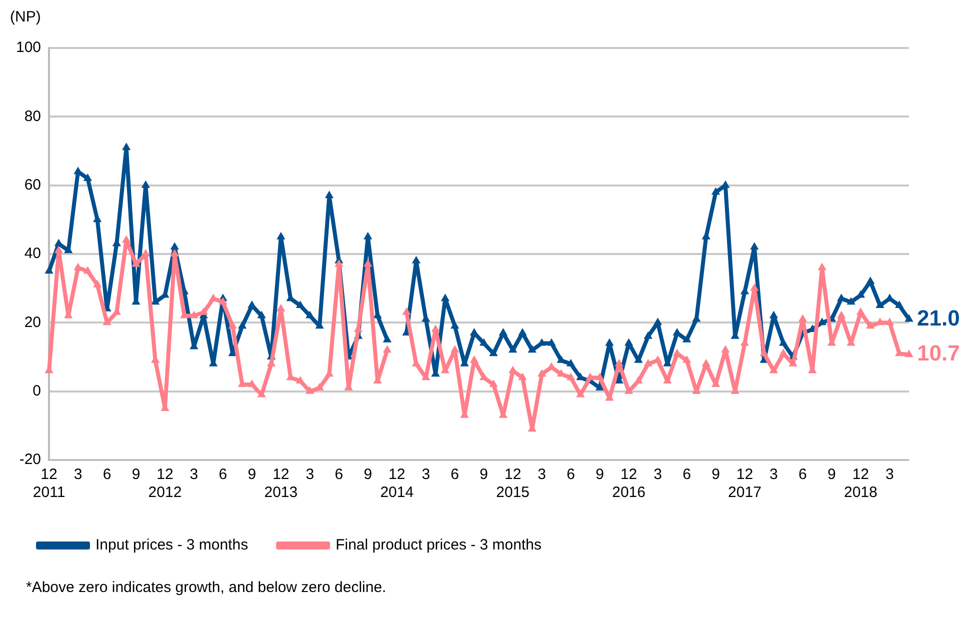 The width and height of the screenshot is (967, 619). What do you see at coordinates (629, 484) in the screenshot?
I see `x-tick-label: 12 2016` at bounding box center [629, 484].